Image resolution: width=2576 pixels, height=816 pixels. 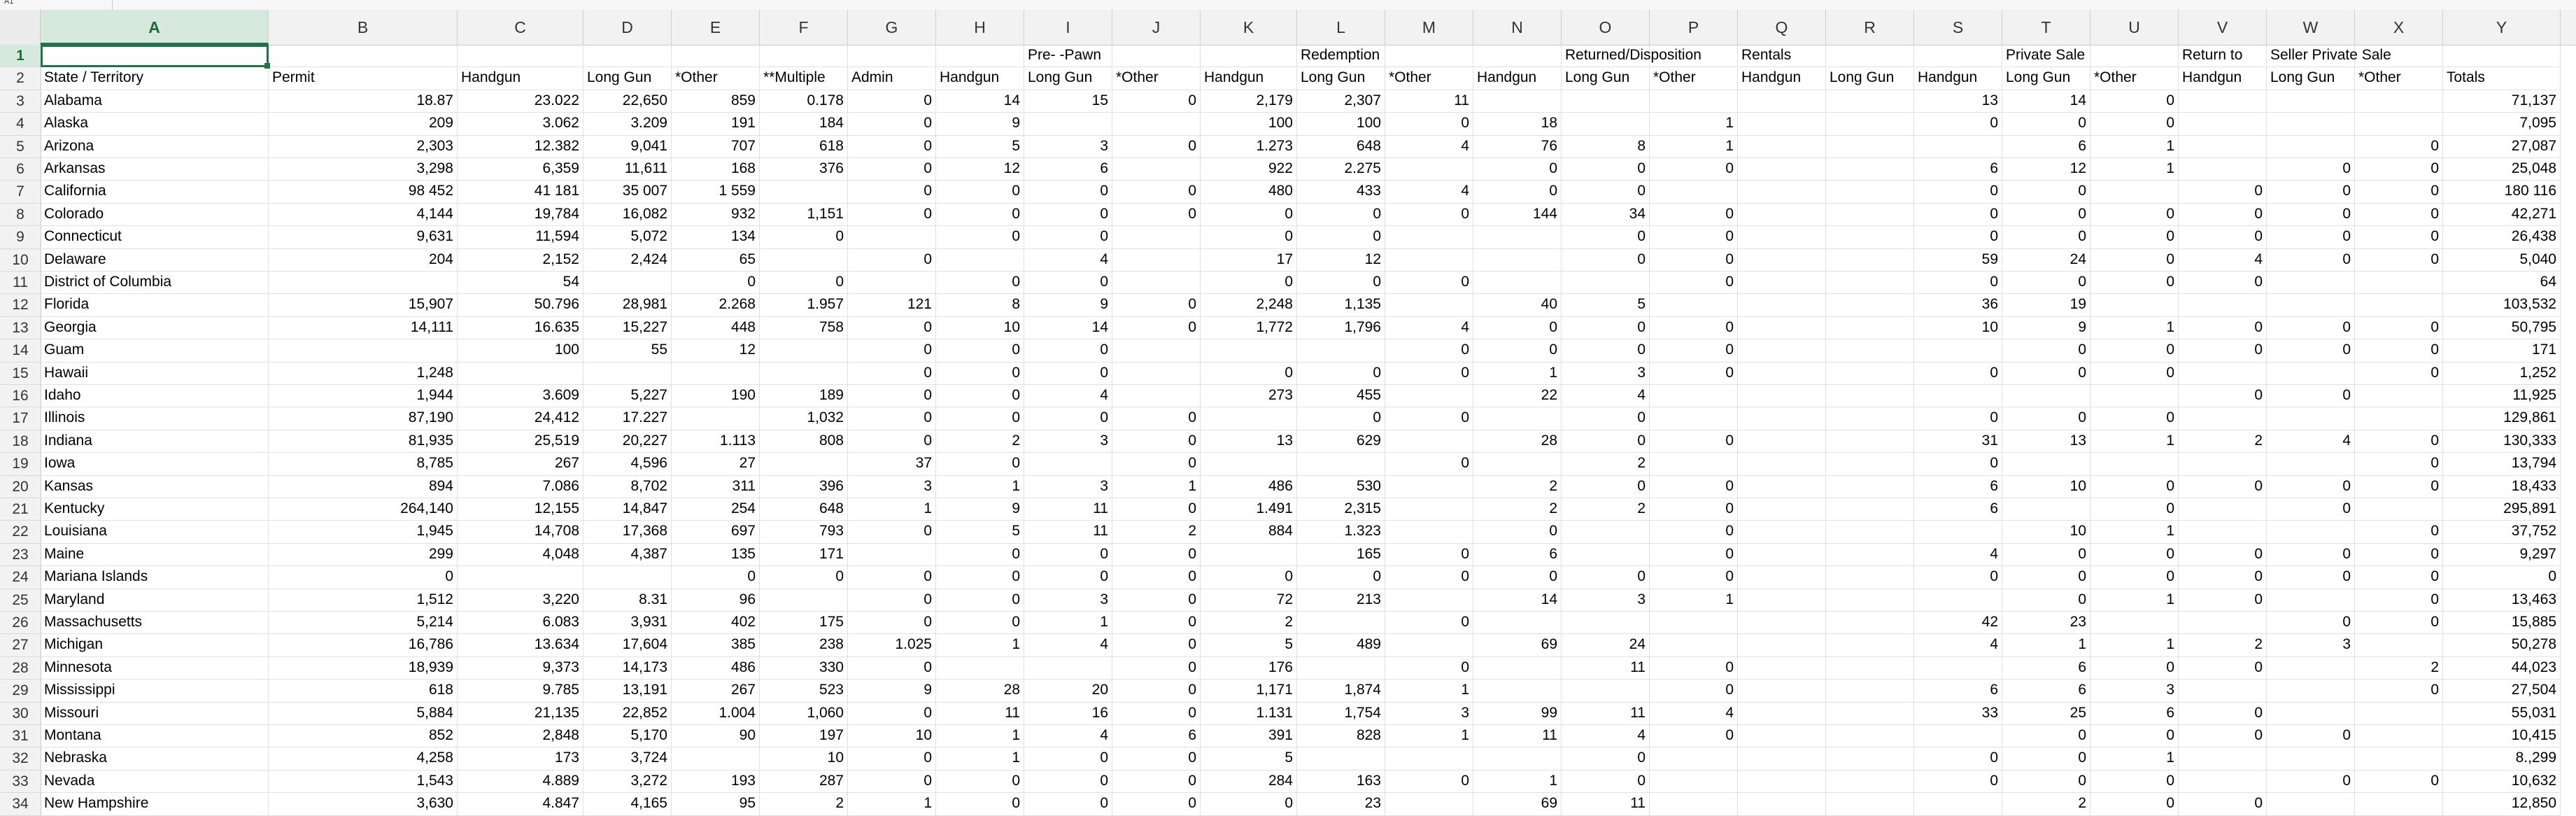 I want to click on cell-c13: 16.635, so click(x=520, y=328).